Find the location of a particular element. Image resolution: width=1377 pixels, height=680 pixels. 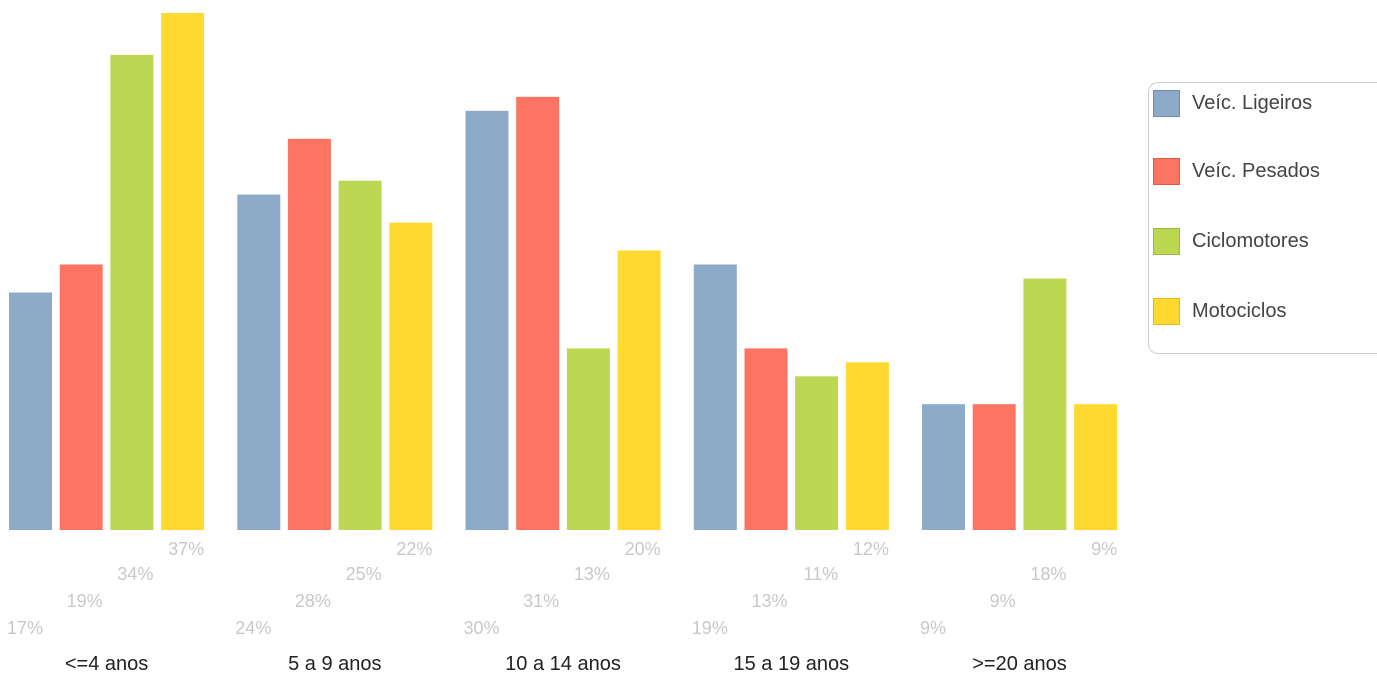

bar-motociclos-4-anos is located at coordinates (183, 271).